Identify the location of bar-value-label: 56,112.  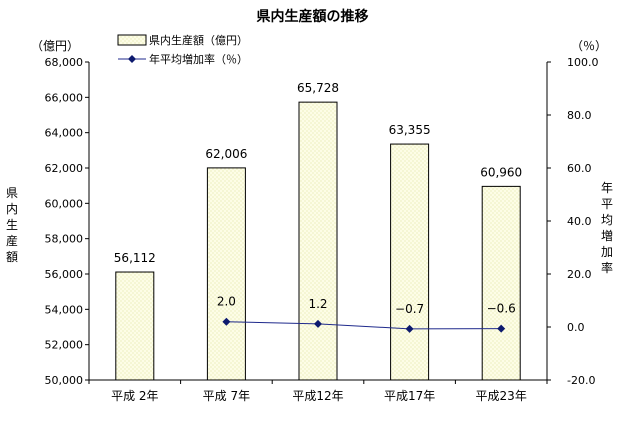
(135, 258).